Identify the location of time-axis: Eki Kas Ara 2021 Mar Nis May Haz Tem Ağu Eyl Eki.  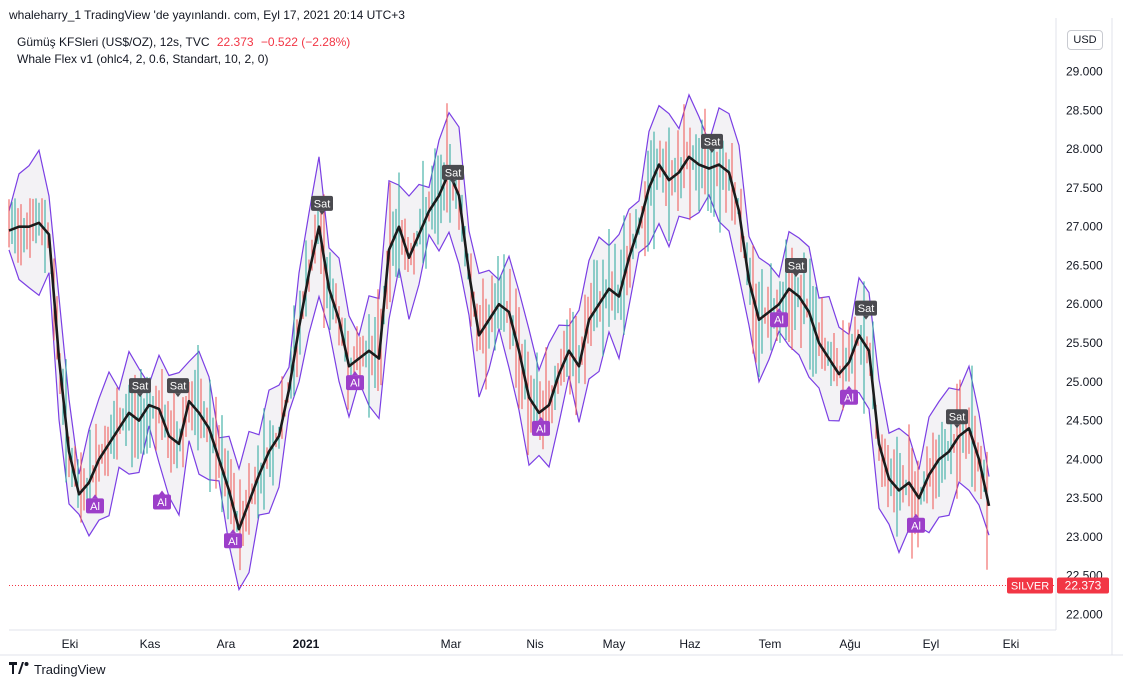
(541, 644).